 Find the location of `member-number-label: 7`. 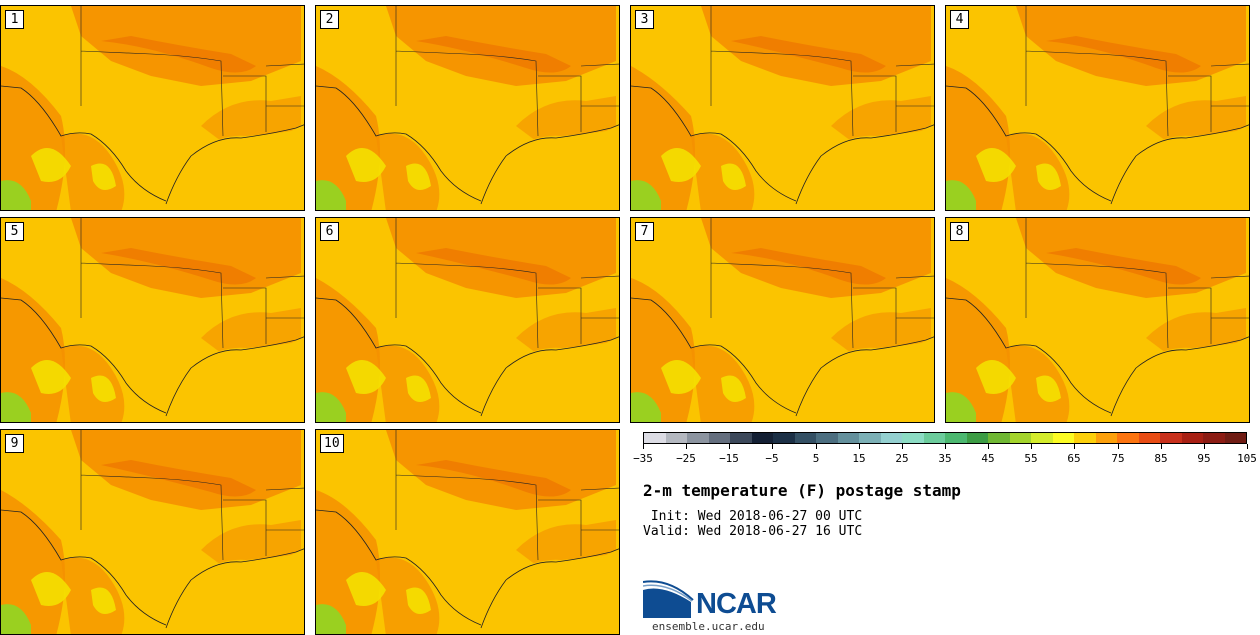

member-number-label: 7 is located at coordinates (644, 231).